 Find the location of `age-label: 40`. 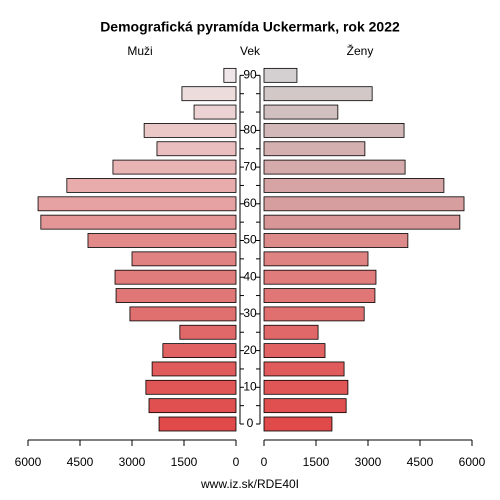

age-label: 40 is located at coordinates (250, 276).